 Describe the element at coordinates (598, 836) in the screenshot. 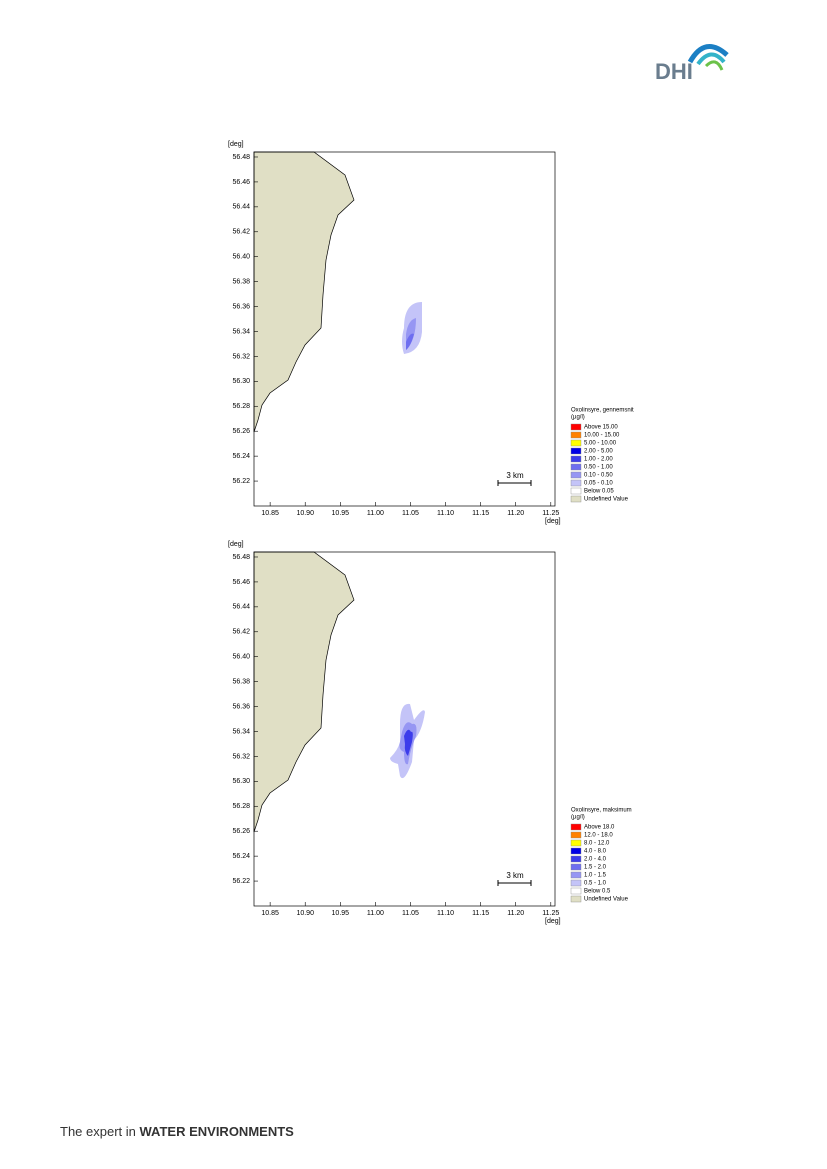

I see `legend-label: 12.0 - 18.0` at that location.